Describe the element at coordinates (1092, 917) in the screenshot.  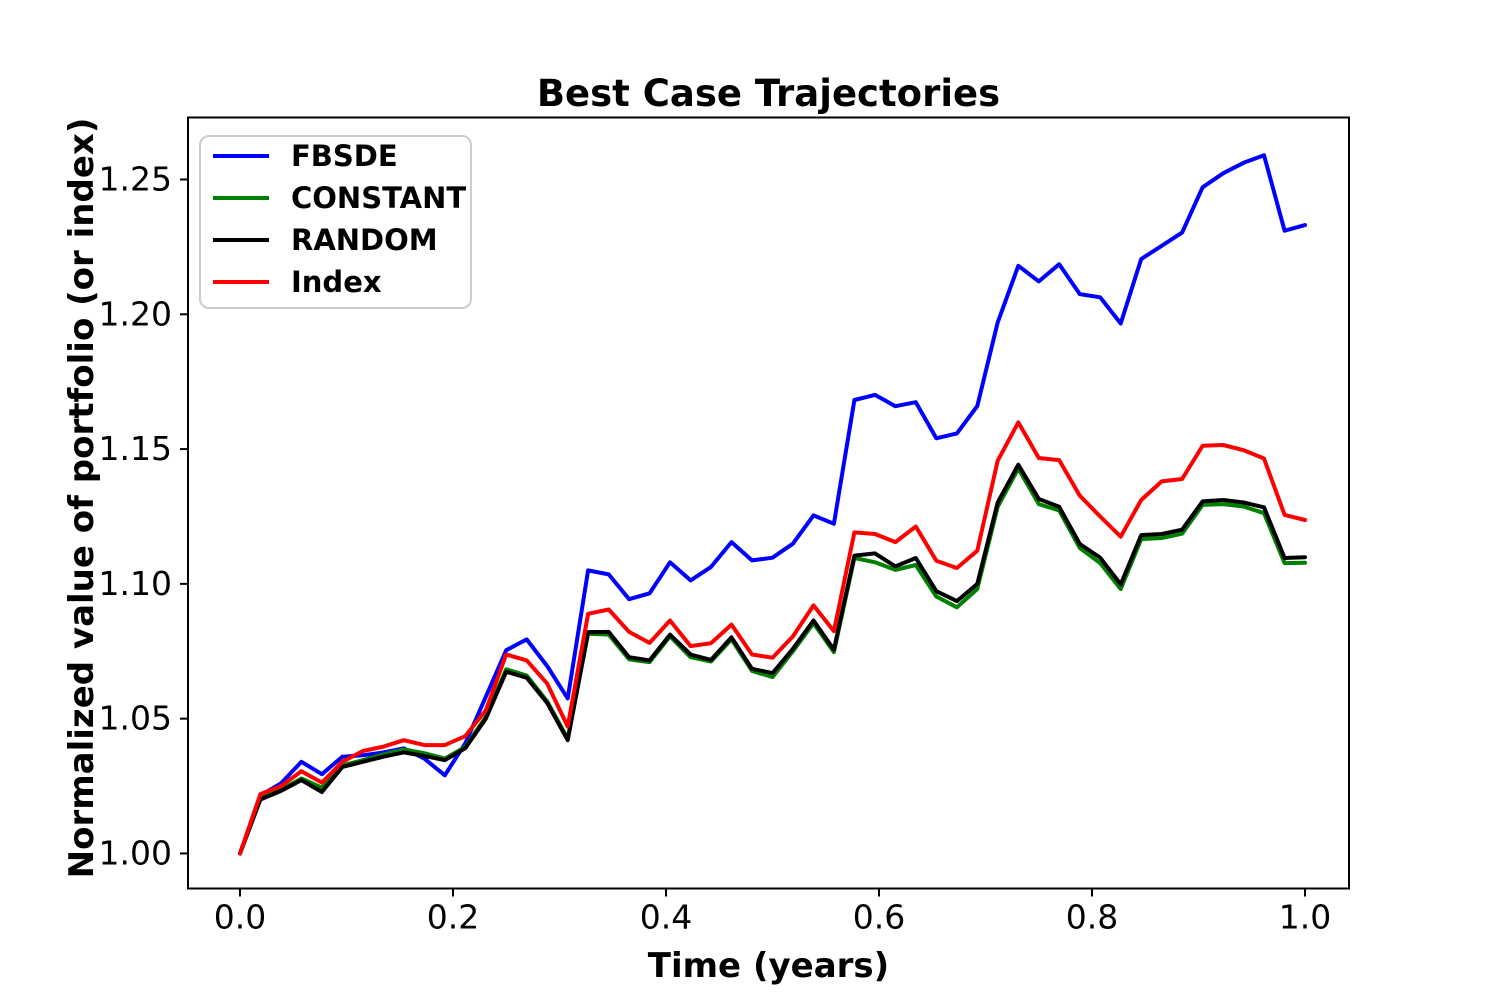
I see `x-tick-label: 0.8` at that location.